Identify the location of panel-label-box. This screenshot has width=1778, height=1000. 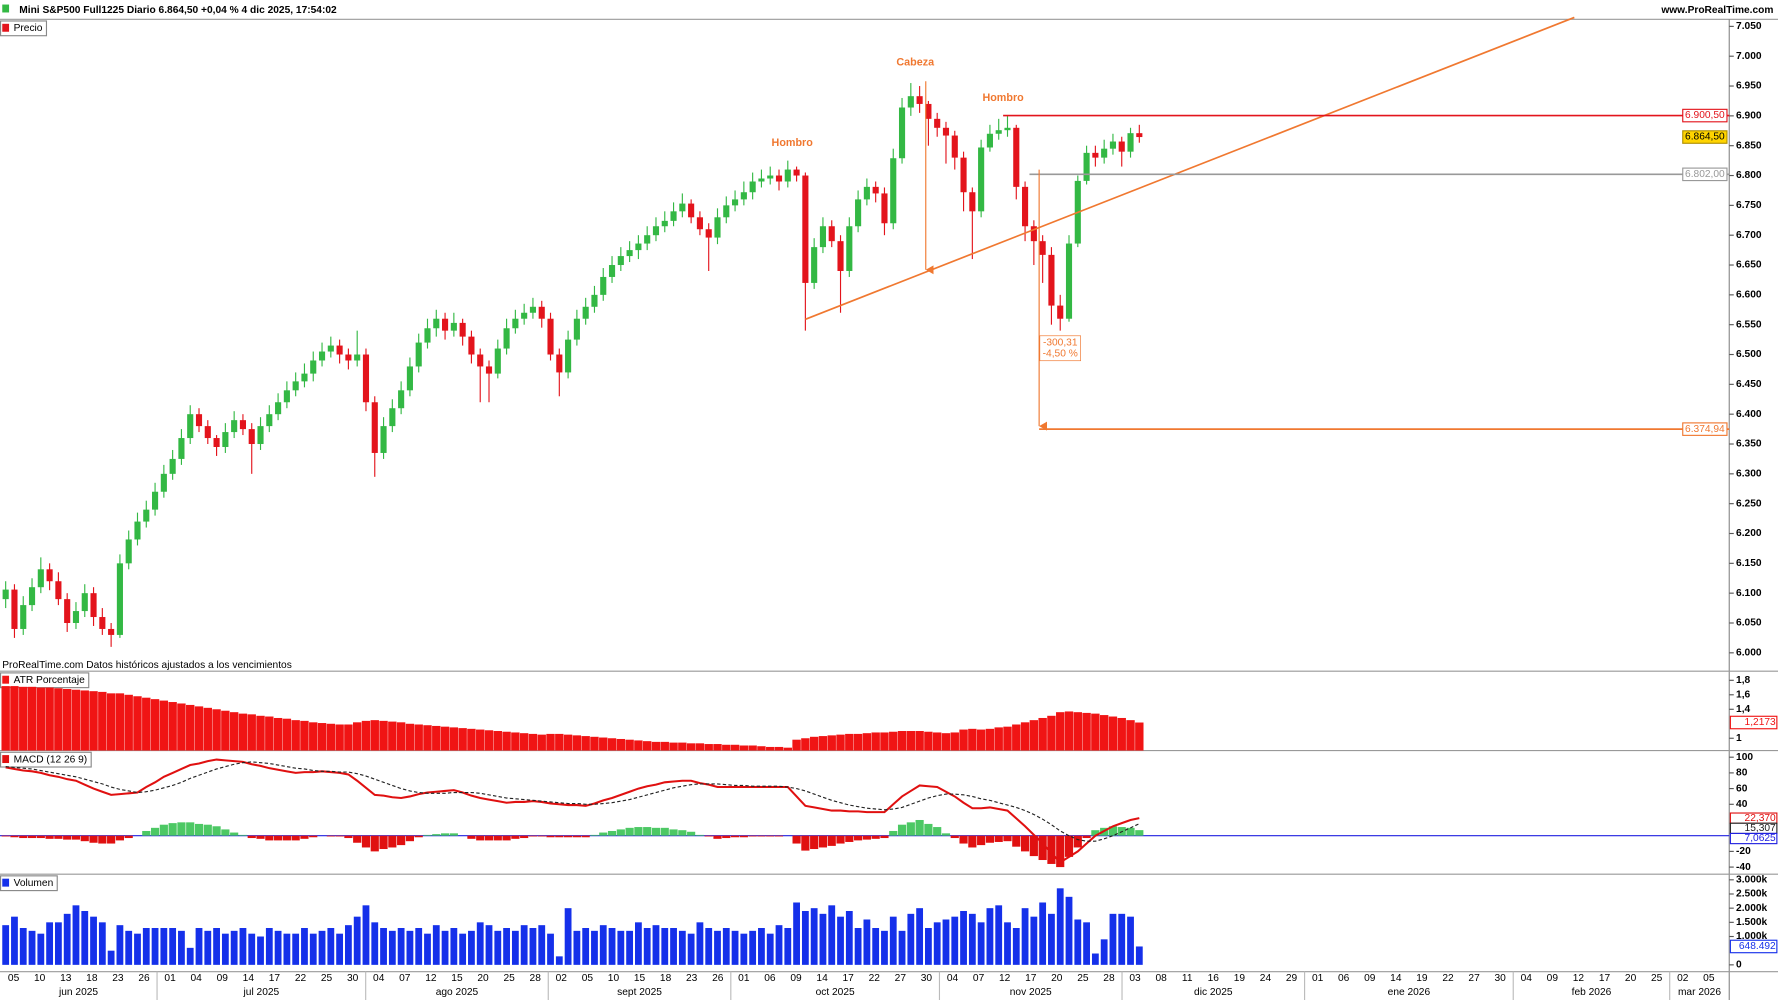
(46, 759).